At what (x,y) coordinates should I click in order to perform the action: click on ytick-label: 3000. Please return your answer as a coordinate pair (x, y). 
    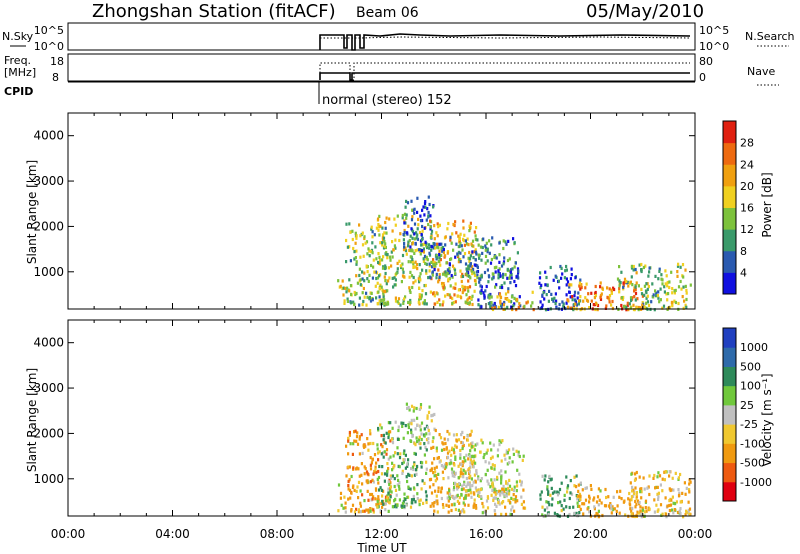
    Looking at the image, I should click on (48, 388).